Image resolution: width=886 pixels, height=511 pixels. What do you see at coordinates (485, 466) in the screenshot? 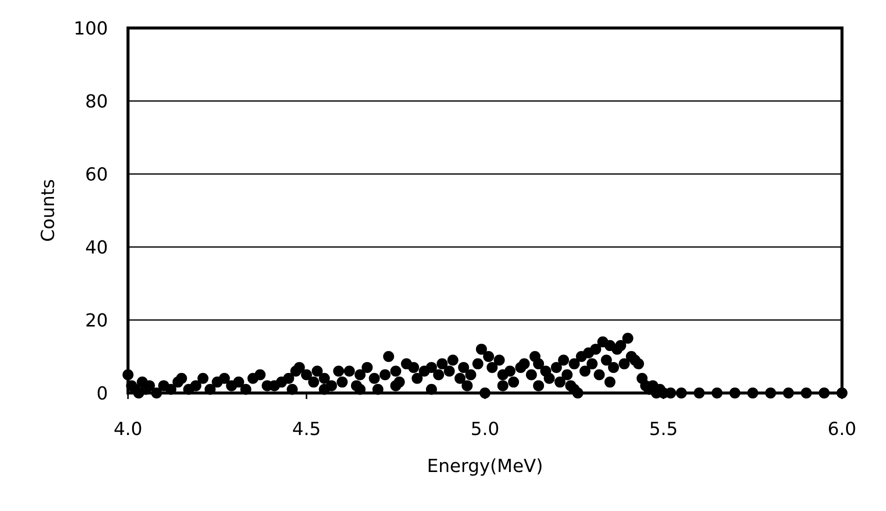
I see `x-axis-title: Energy(MeV)` at bounding box center [485, 466].